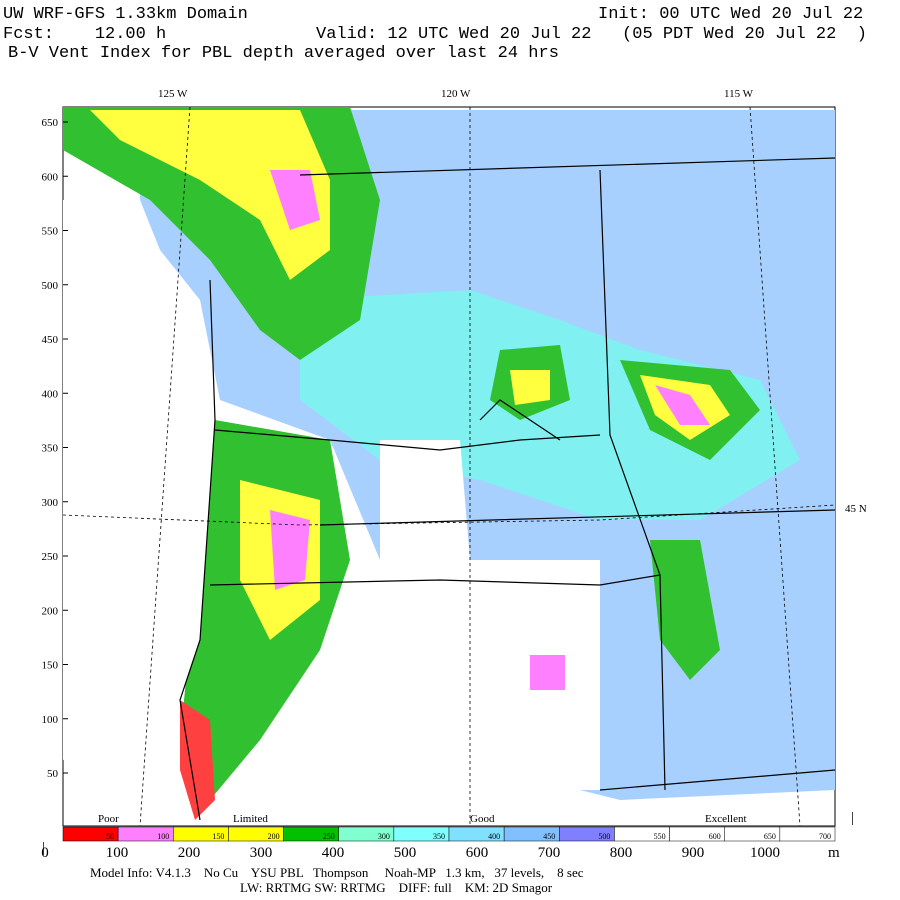 Image resolution: width=900 pixels, height=900 pixels. Describe the element at coordinates (50, 720) in the screenshot. I see `left-tick-label: 100` at that location.